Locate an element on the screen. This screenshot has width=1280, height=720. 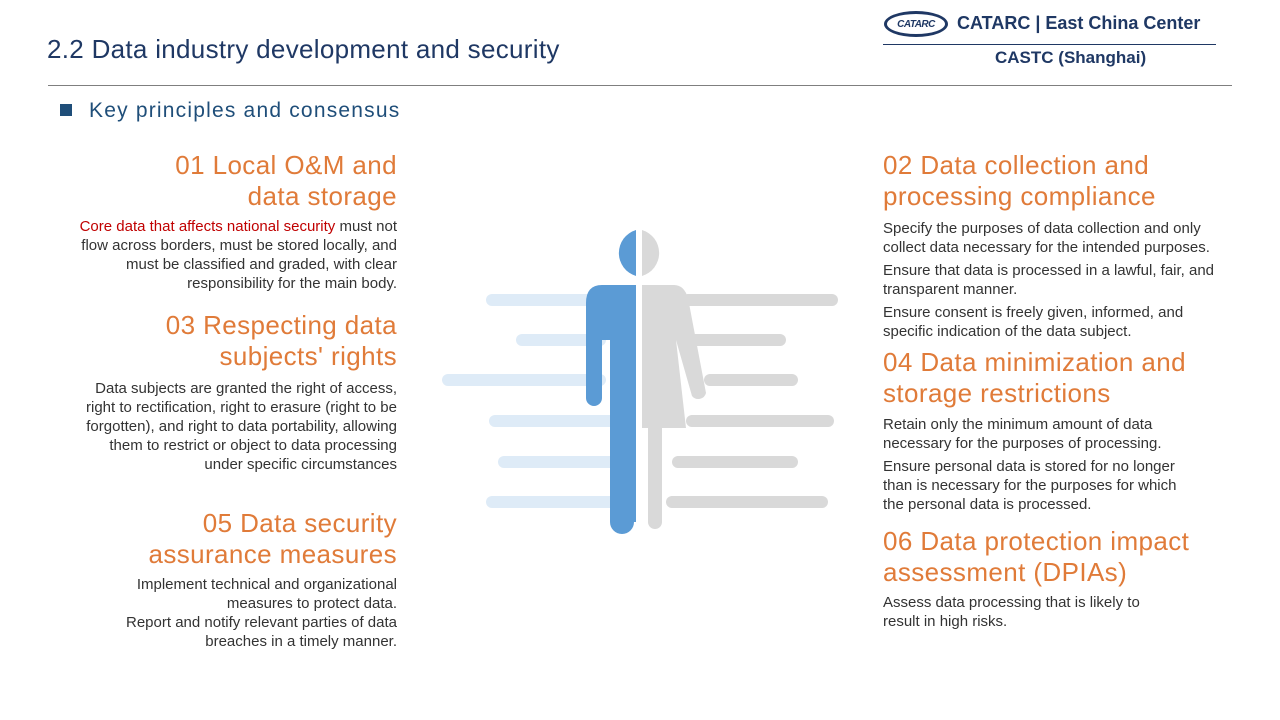
principle-02-title-line1: 02 Data collection and is located at coordinates (1016, 165).